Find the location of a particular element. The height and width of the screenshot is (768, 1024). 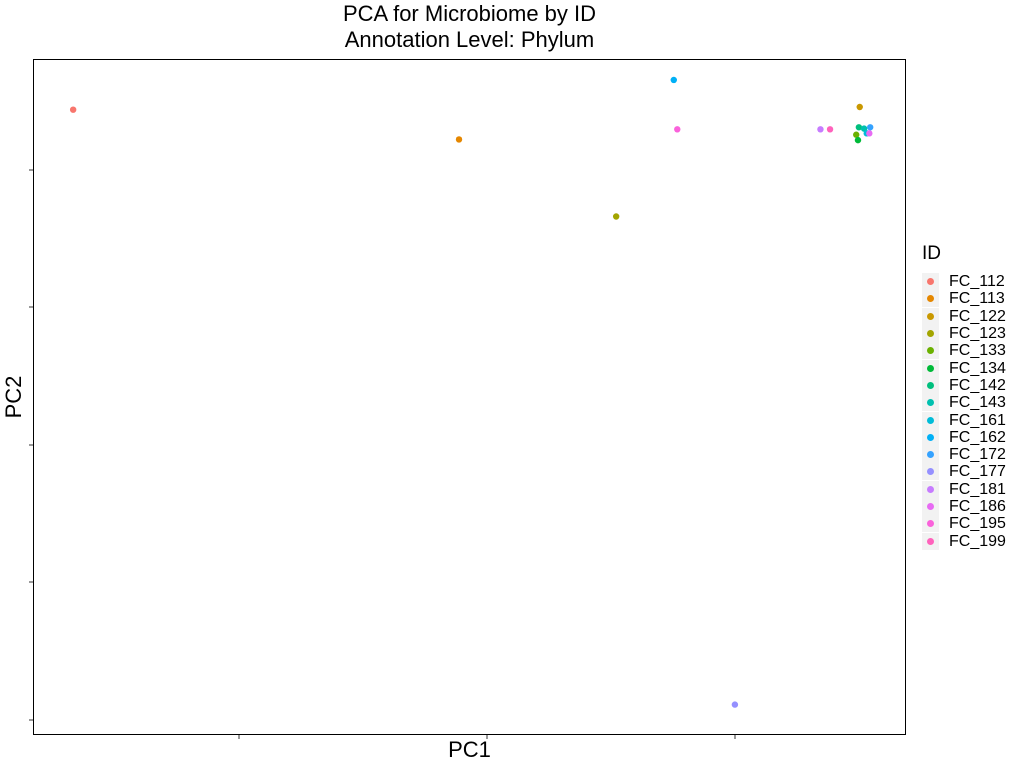

legend-item: FC_195 is located at coordinates (964, 524).